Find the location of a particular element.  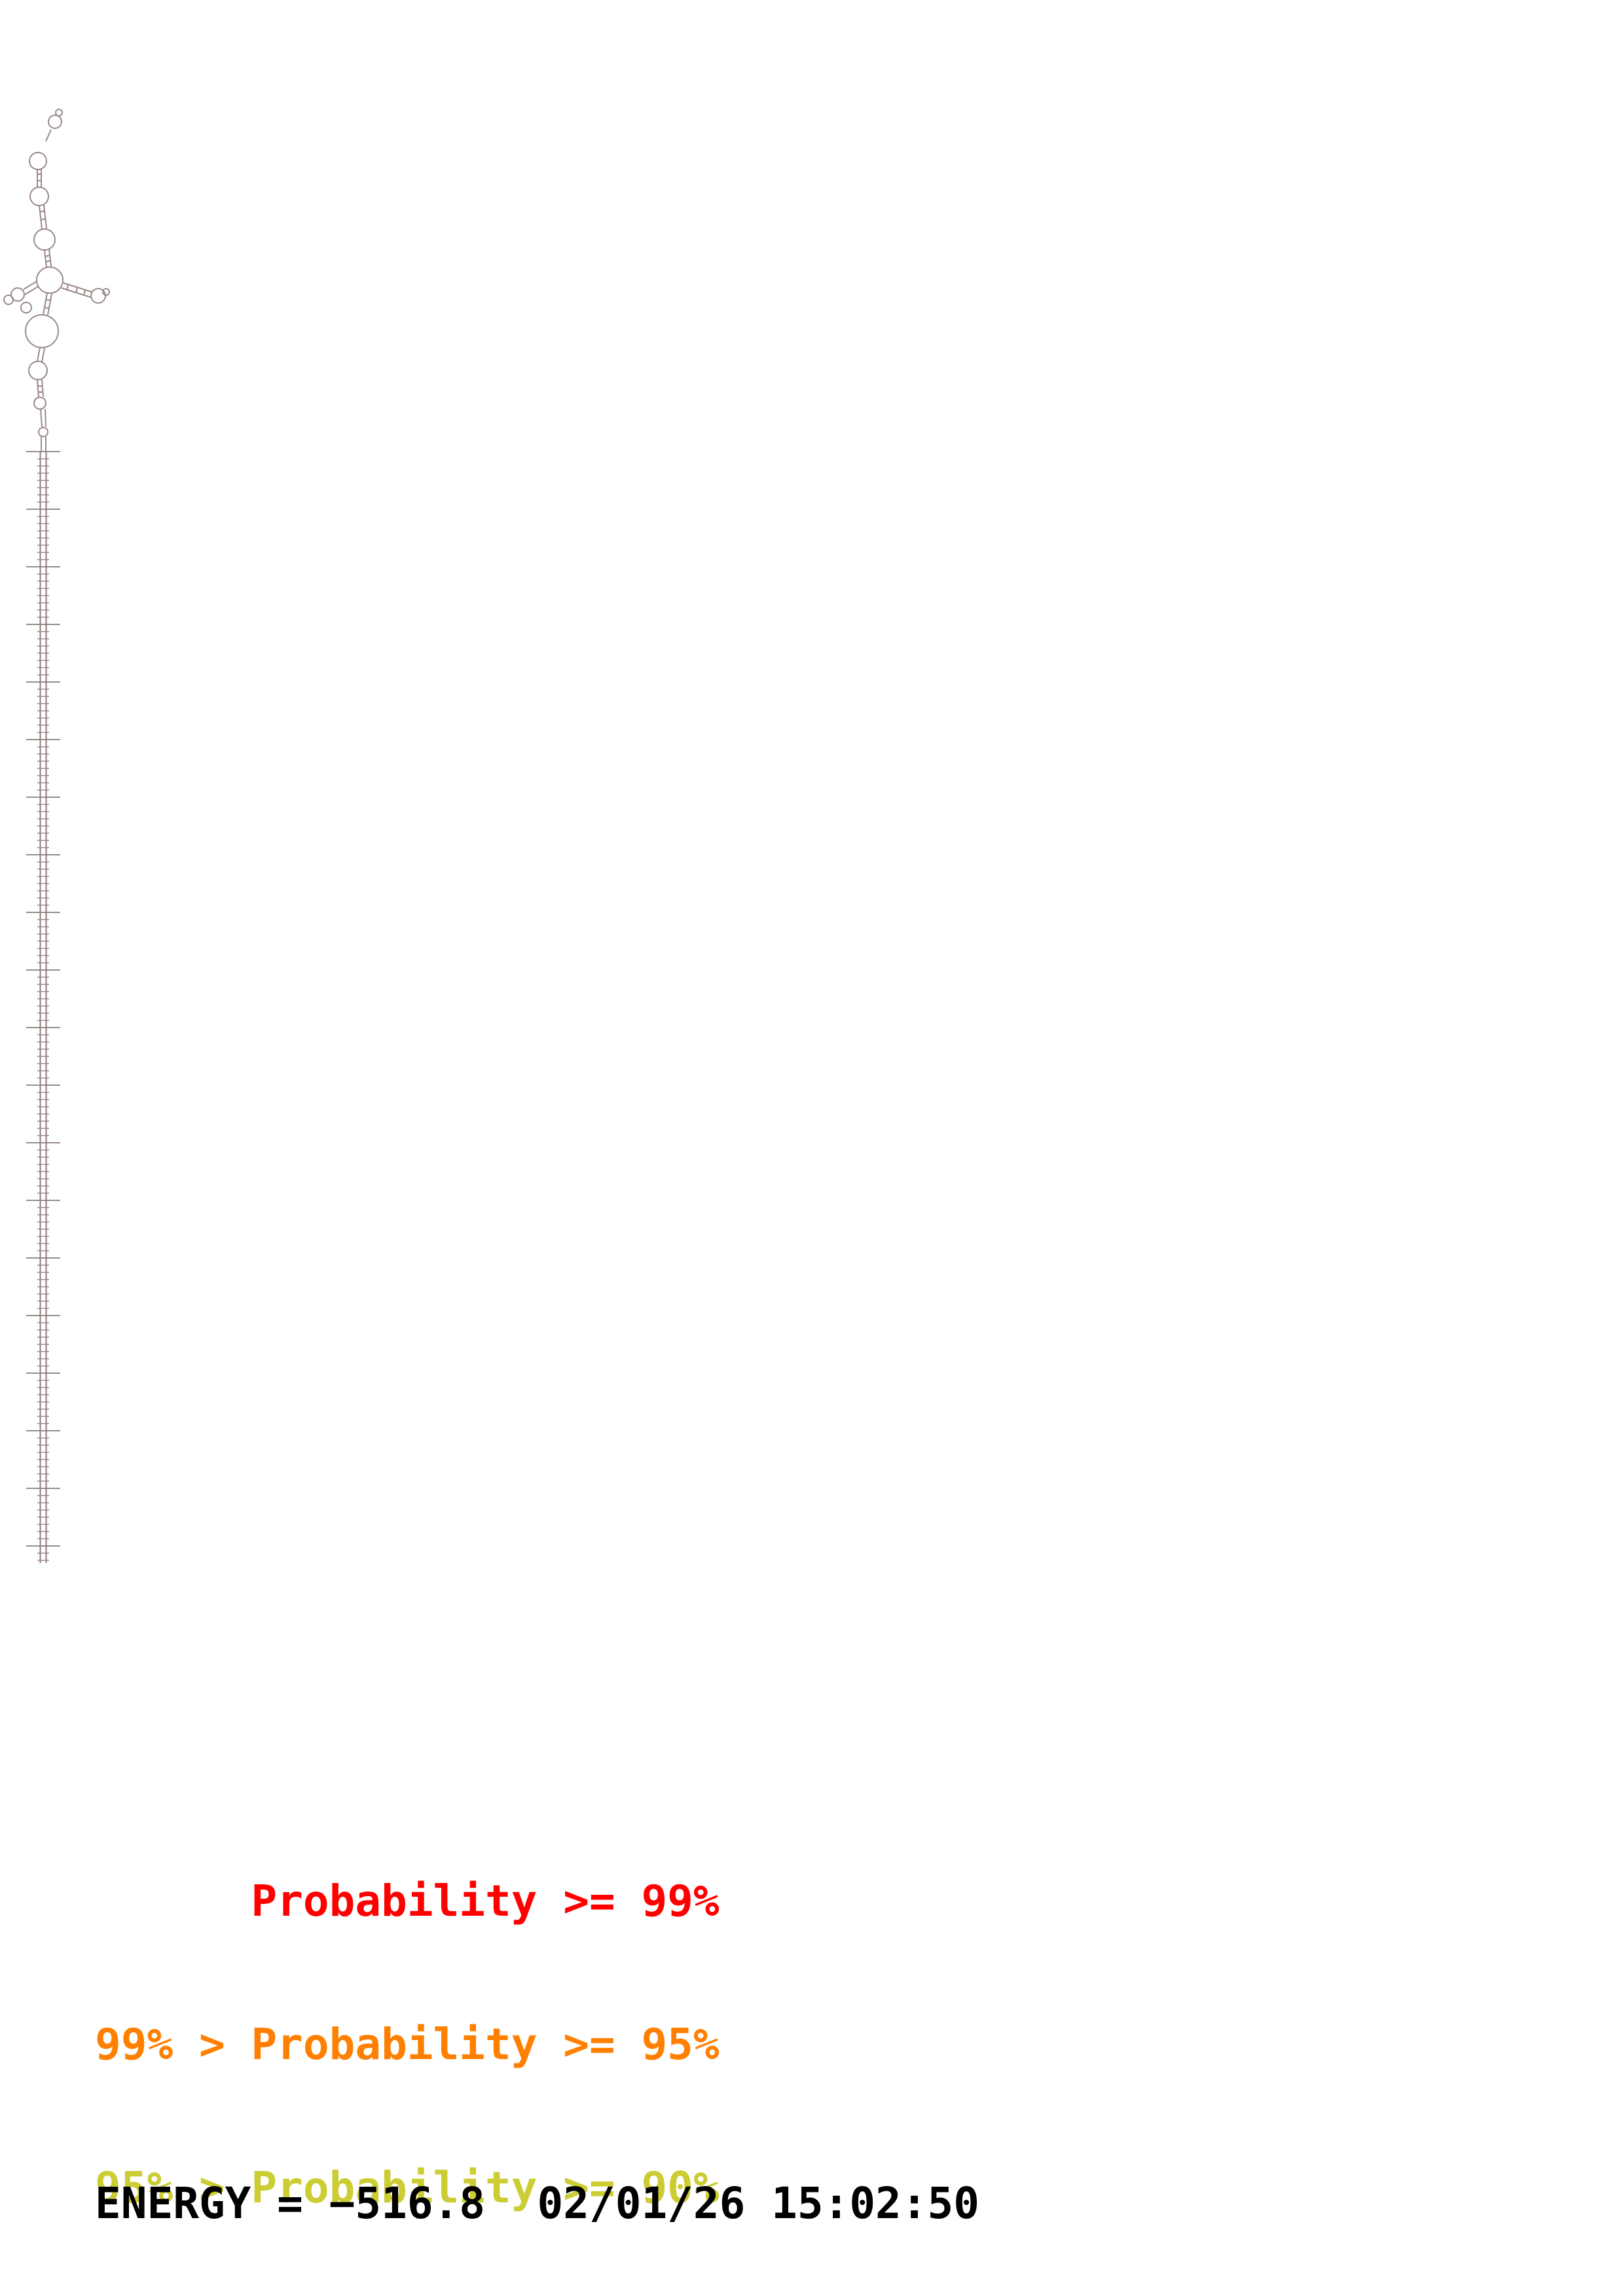

legend-item: 99% > Probability >= 95% is located at coordinates (407, 2044).